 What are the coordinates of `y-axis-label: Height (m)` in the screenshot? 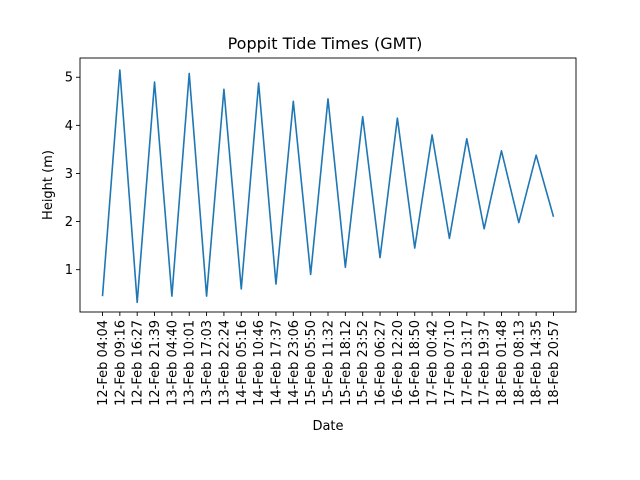 It's located at (48, 185).